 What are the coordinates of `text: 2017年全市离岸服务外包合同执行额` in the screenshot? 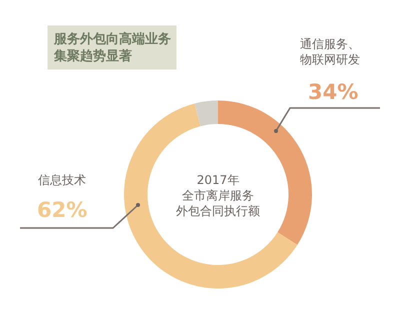 It's located at (218, 195).